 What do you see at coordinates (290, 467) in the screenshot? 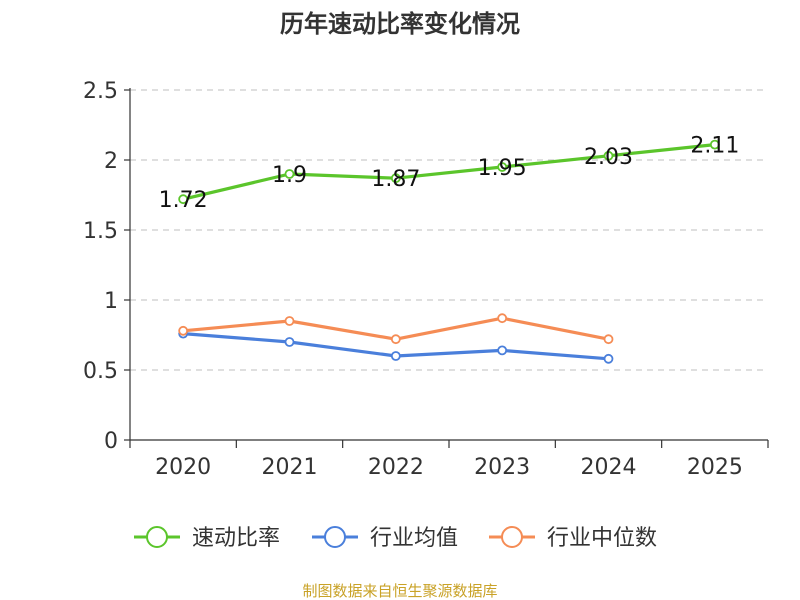
I see `x-tick-label: 2021` at bounding box center [290, 467].